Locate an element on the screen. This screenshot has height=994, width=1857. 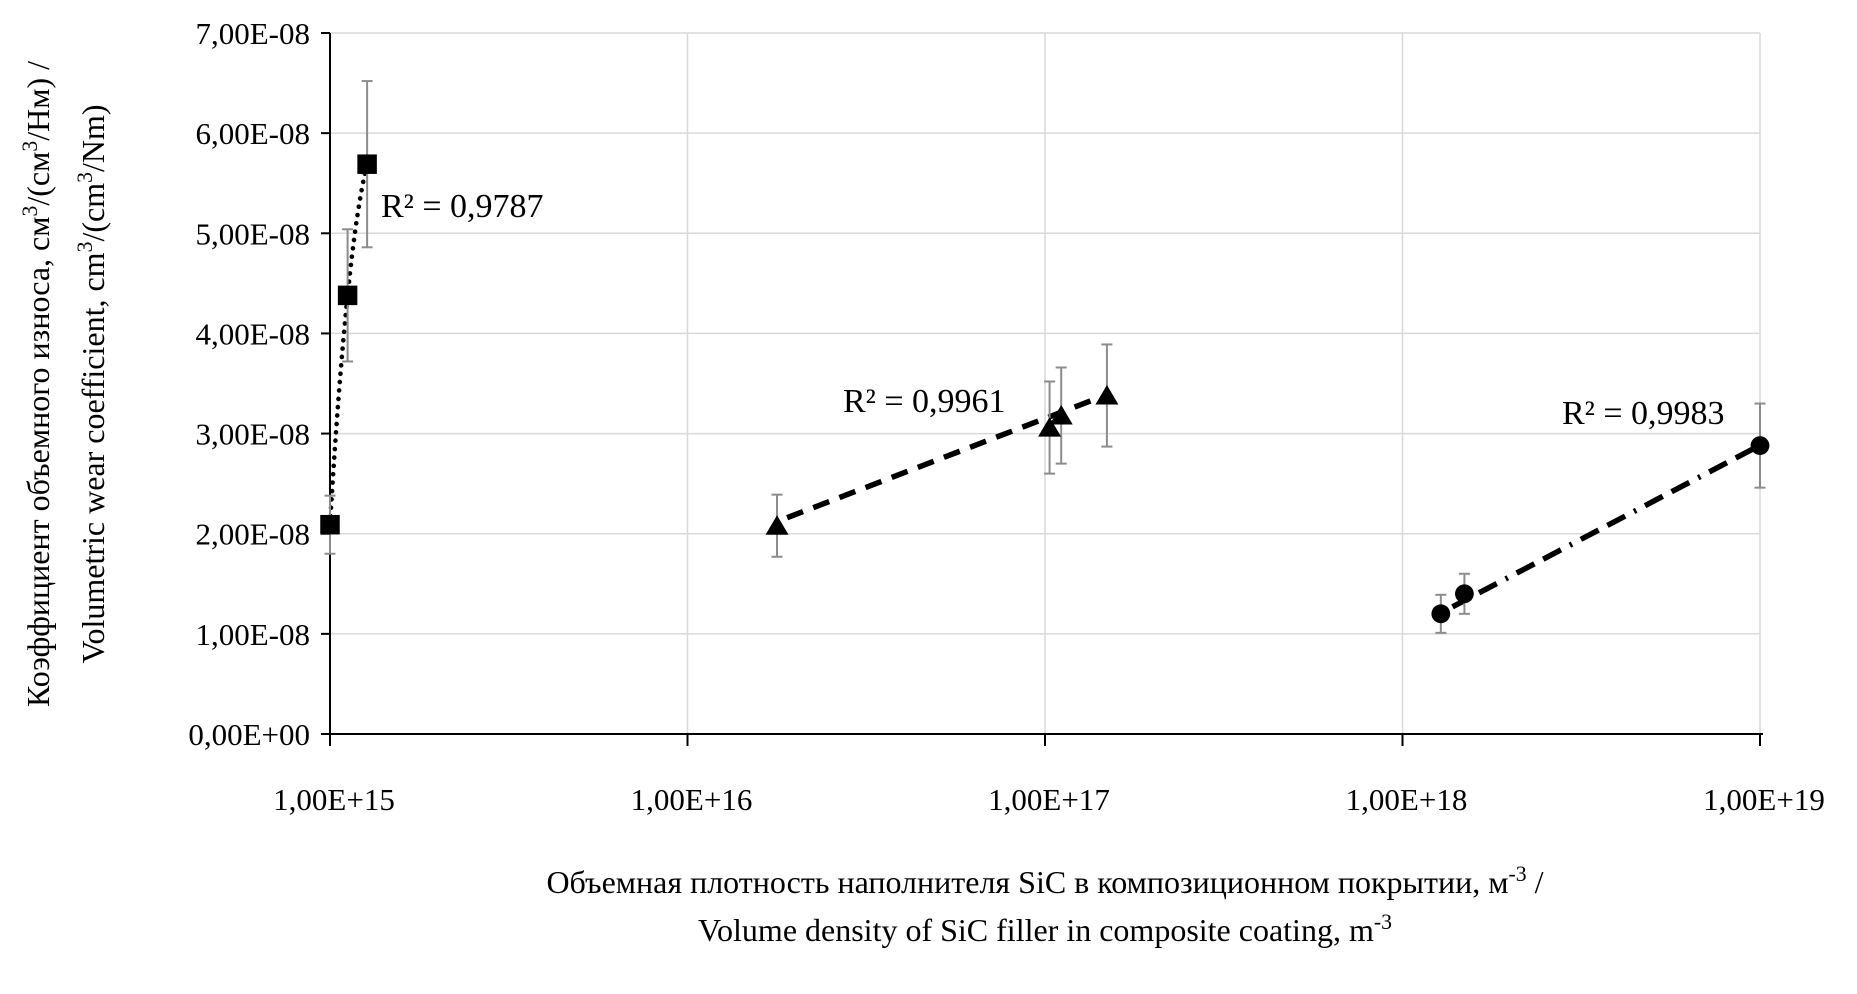
y-tick-label: 5,00E-08 is located at coordinates (252, 233).